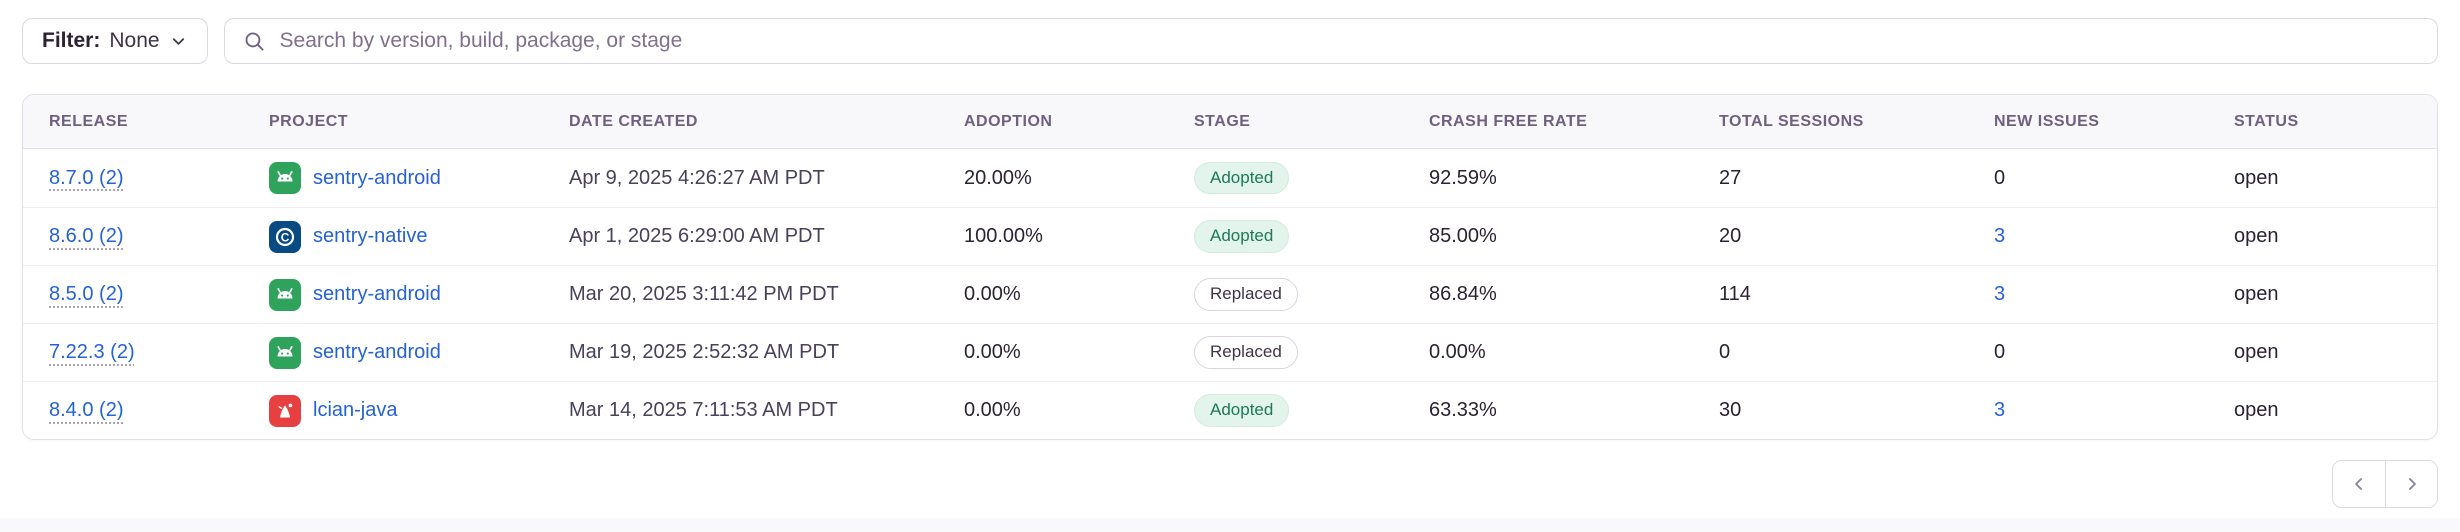 Image resolution: width=2460 pixels, height=532 pixels. Describe the element at coordinates (703, 410) in the screenshot. I see `date-created-cell: Mar 14, 2025 7:11:53 AM PDT` at that location.